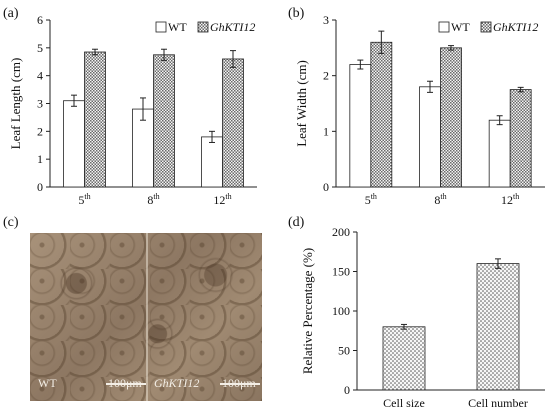 The width and height of the screenshot is (550, 413). I want to click on scale-bar-left, so click(126, 384).